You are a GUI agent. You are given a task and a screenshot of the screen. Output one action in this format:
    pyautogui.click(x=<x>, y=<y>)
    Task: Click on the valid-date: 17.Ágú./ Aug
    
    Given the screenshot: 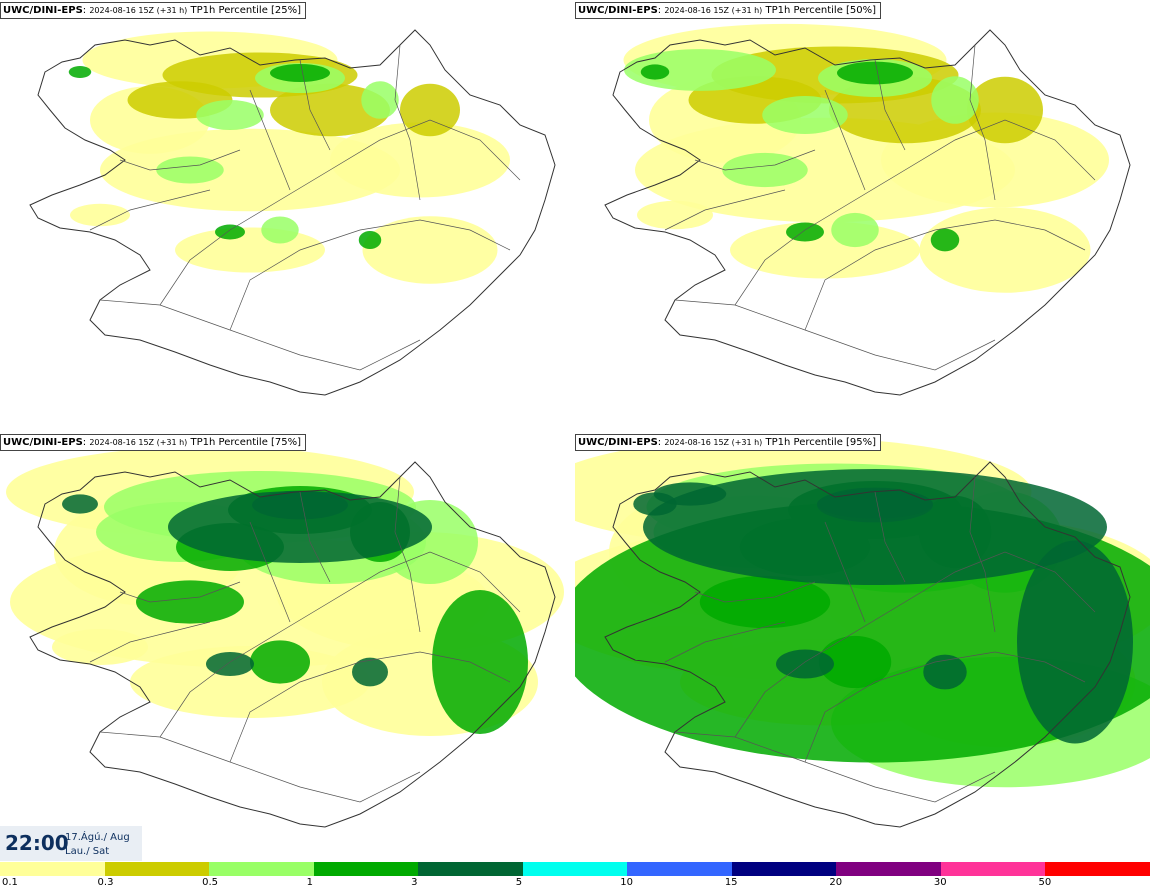 What is the action you would take?
    pyautogui.click(x=97, y=837)
    